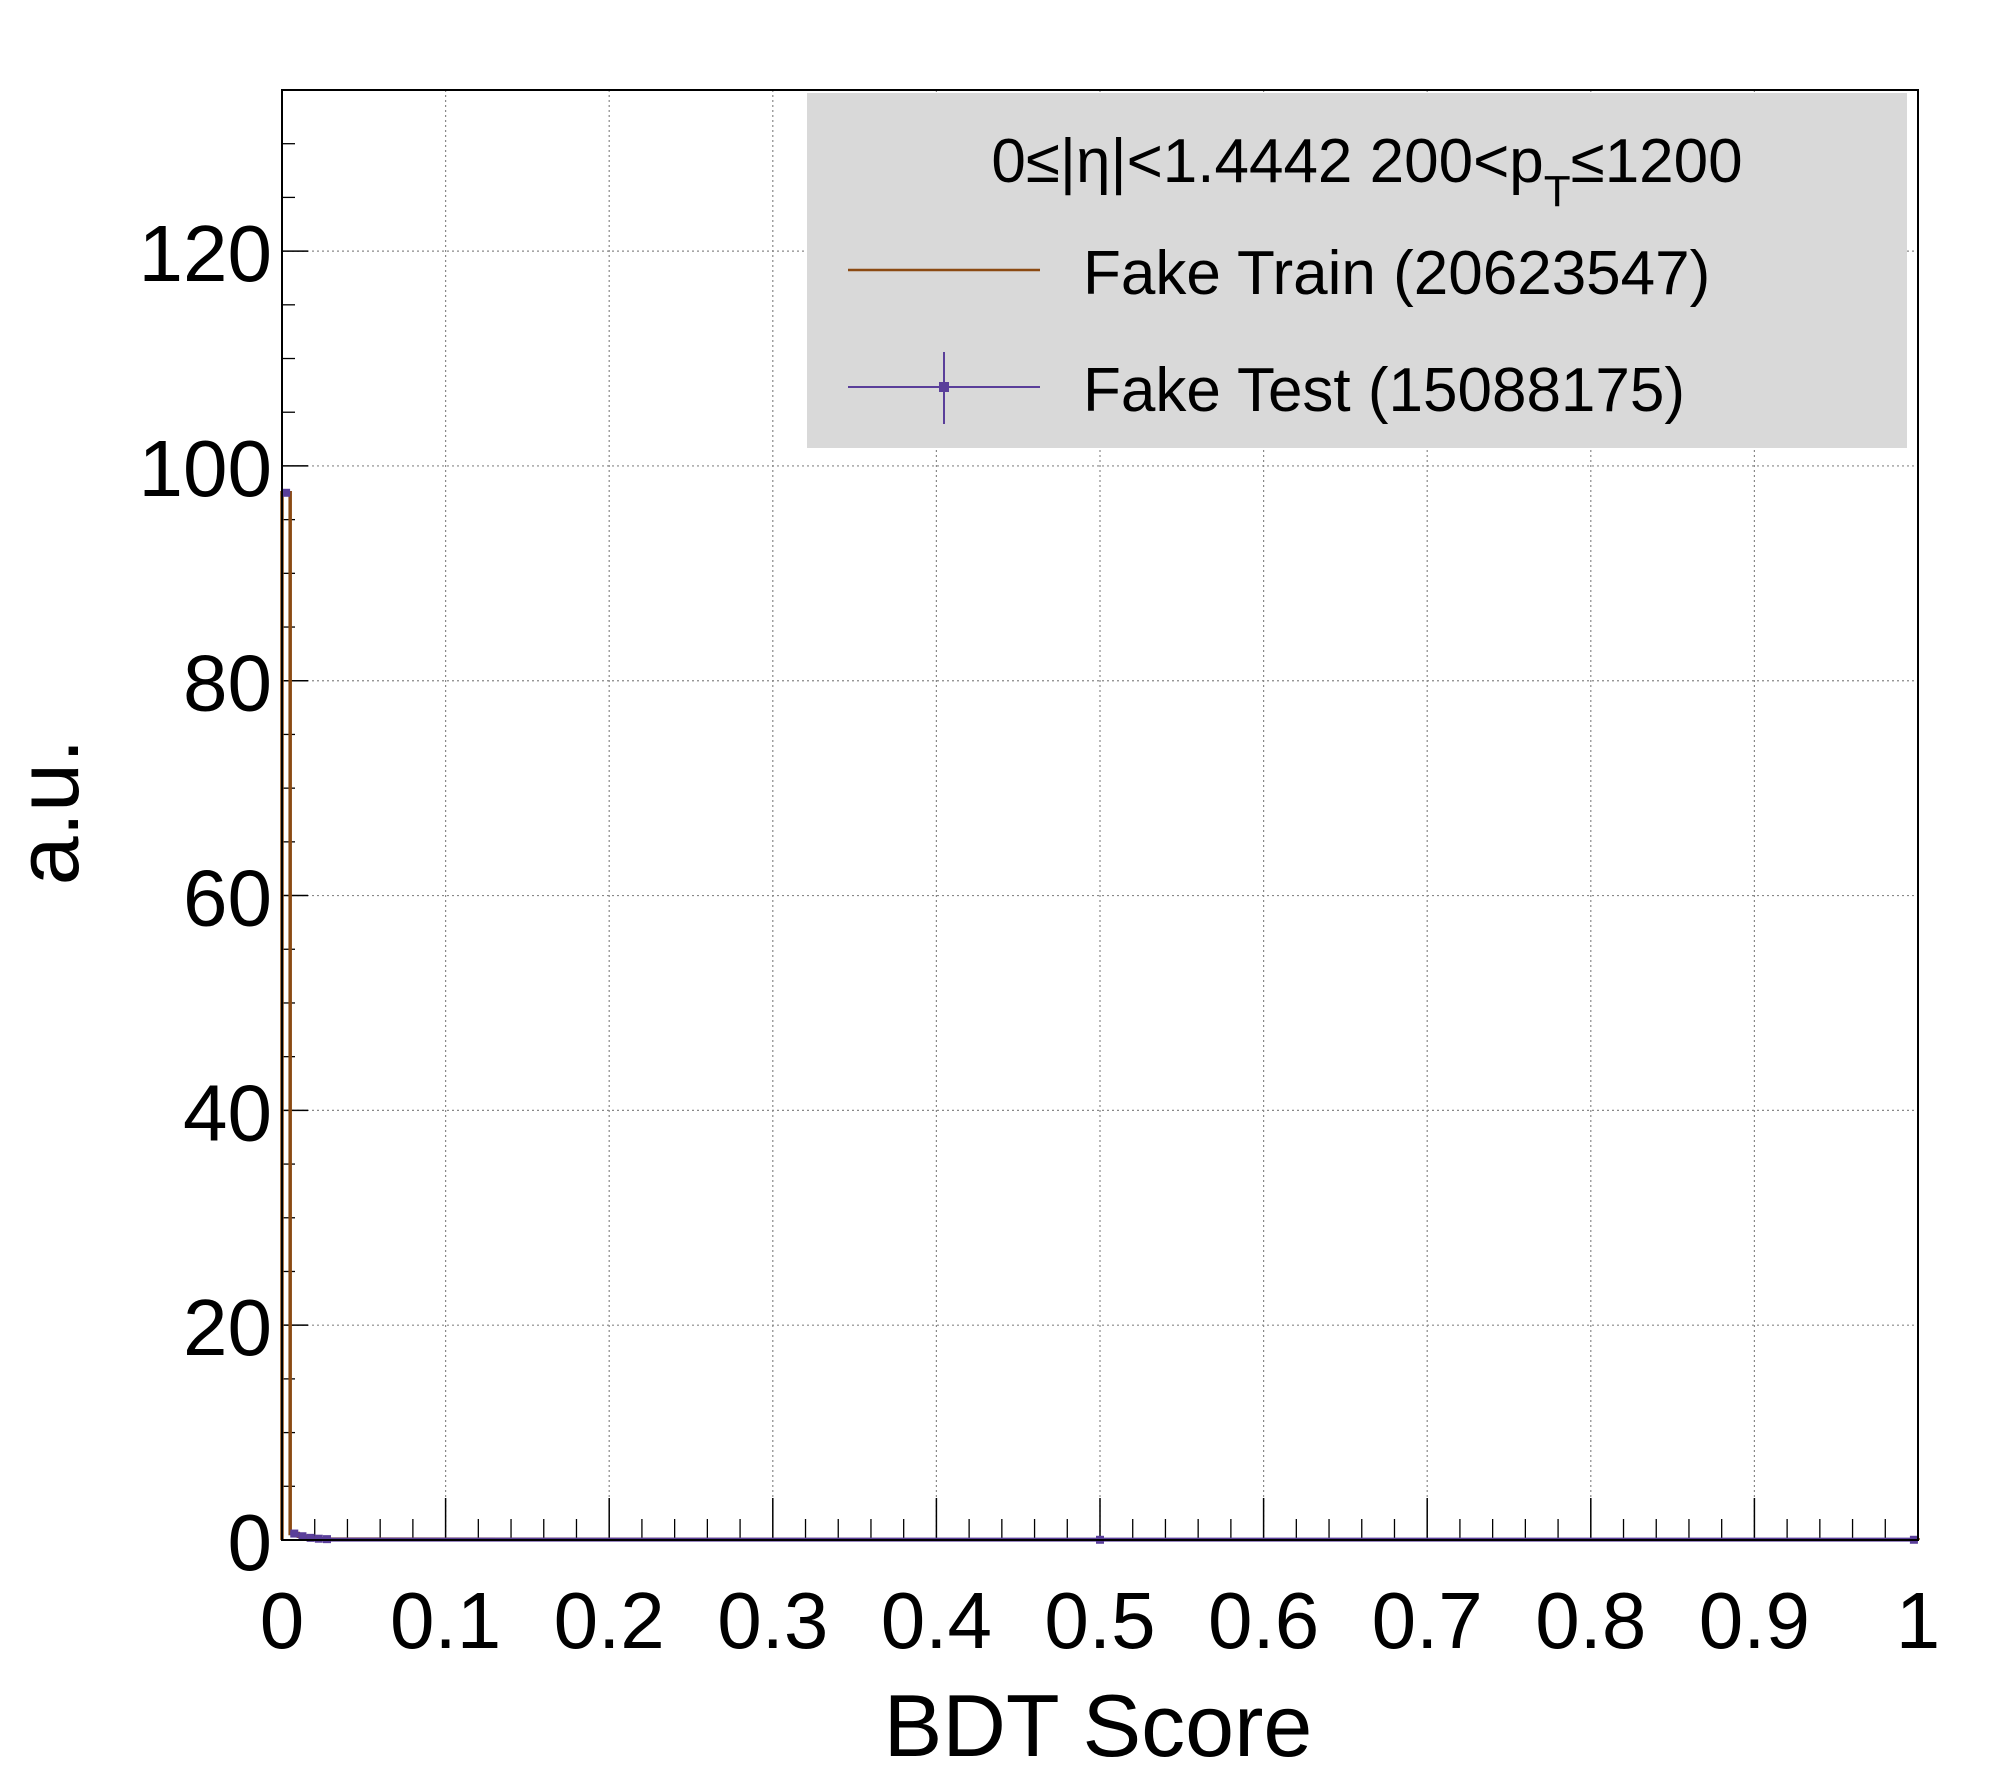 The image size is (1996, 1772). What do you see at coordinates (250, 1542) in the screenshot?
I see `y-tick-label: 0` at bounding box center [250, 1542].